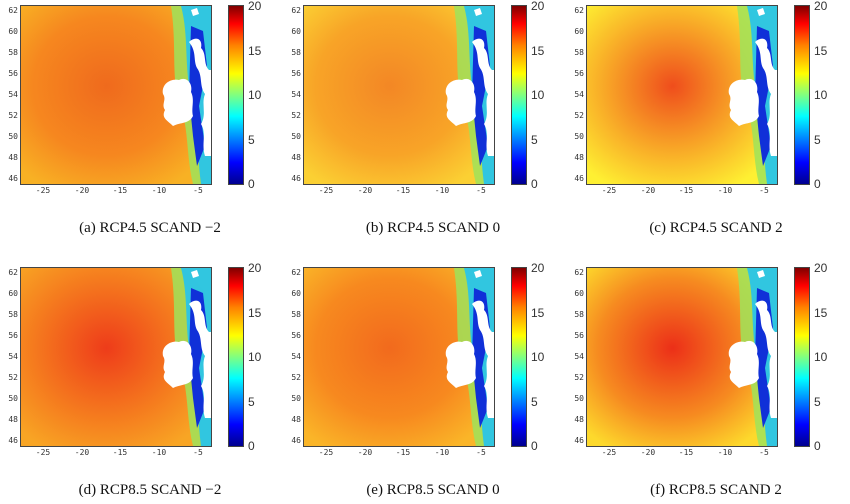 The width and height of the screenshot is (850, 504). What do you see at coordinates (433, 490) in the screenshot?
I see `panel-caption: (e) RCP8.5 SCAND 0` at bounding box center [433, 490].